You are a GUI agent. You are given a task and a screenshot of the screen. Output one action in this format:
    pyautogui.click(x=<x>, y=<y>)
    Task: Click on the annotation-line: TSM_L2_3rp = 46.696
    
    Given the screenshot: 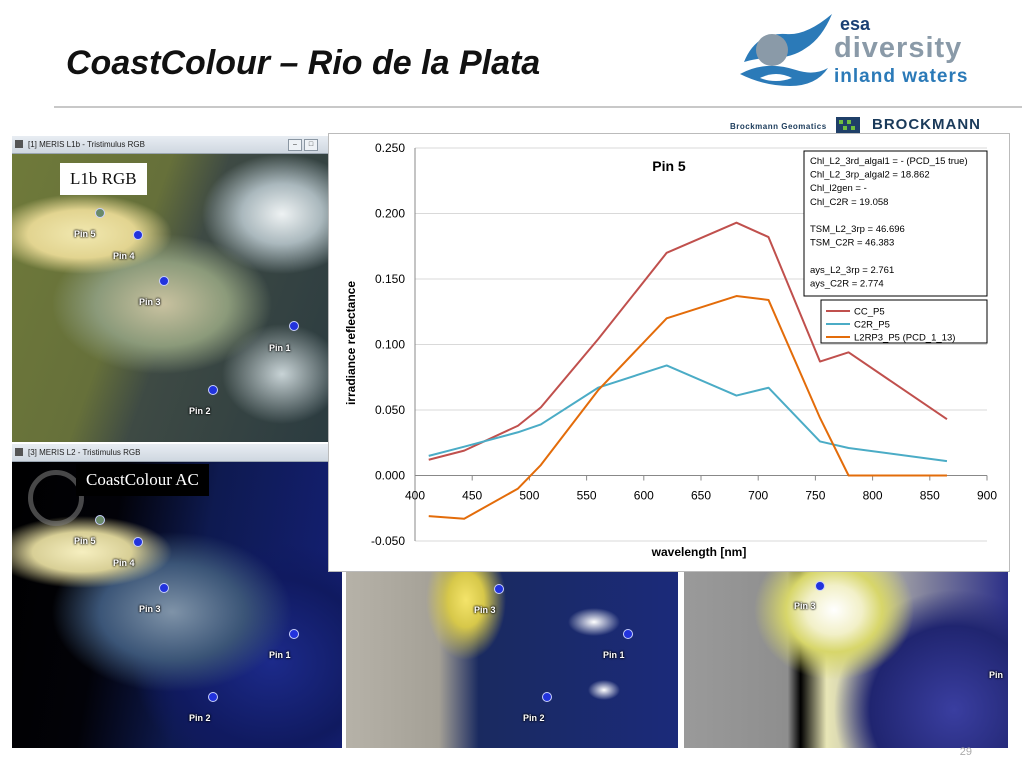 What is the action you would take?
    pyautogui.click(x=857, y=229)
    